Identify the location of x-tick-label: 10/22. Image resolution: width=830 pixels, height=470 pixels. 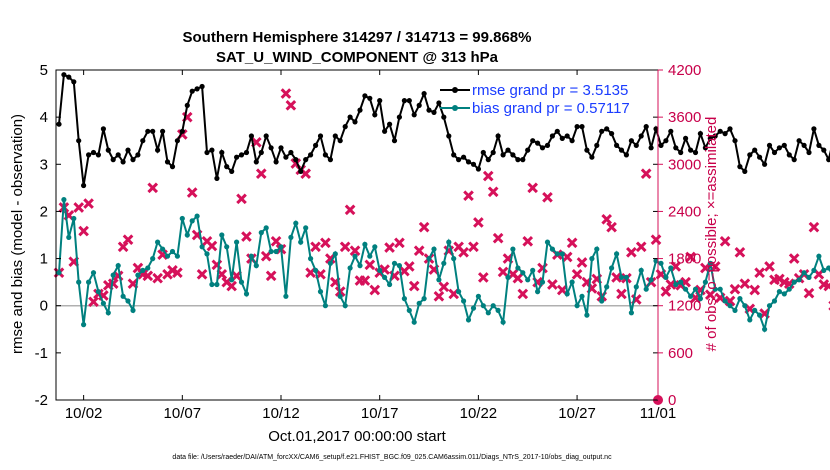
(479, 413).